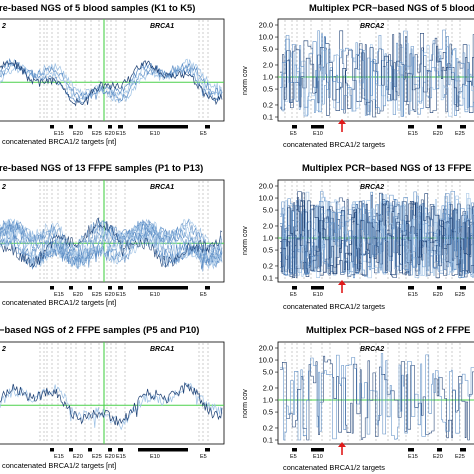 This screenshot has width=474, height=474. I want to click on plot-frame, so click(112, 393).